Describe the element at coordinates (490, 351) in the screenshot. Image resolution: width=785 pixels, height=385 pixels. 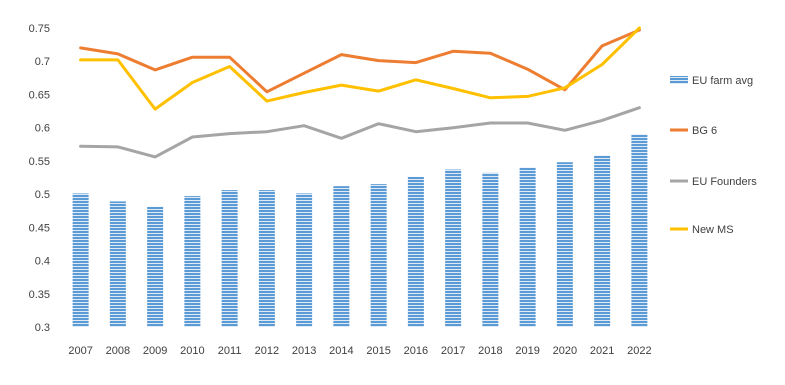
I see `x-tick-label: 2018` at that location.